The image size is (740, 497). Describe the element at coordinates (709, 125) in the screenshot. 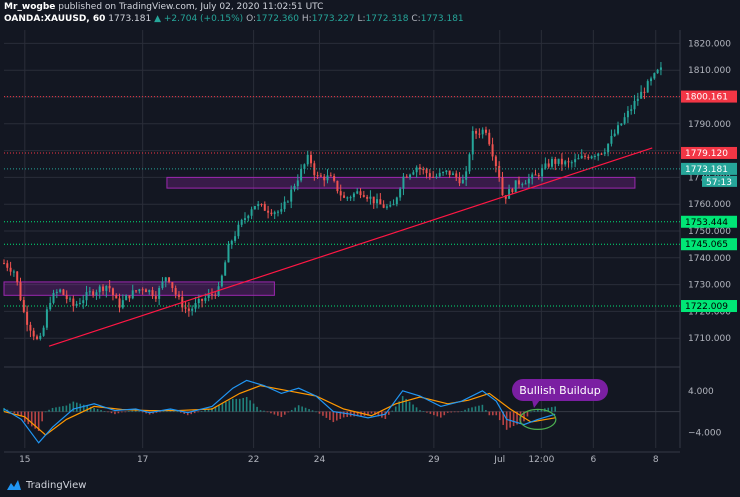

I see `price-axis-tick-label: 1790.000` at that location.